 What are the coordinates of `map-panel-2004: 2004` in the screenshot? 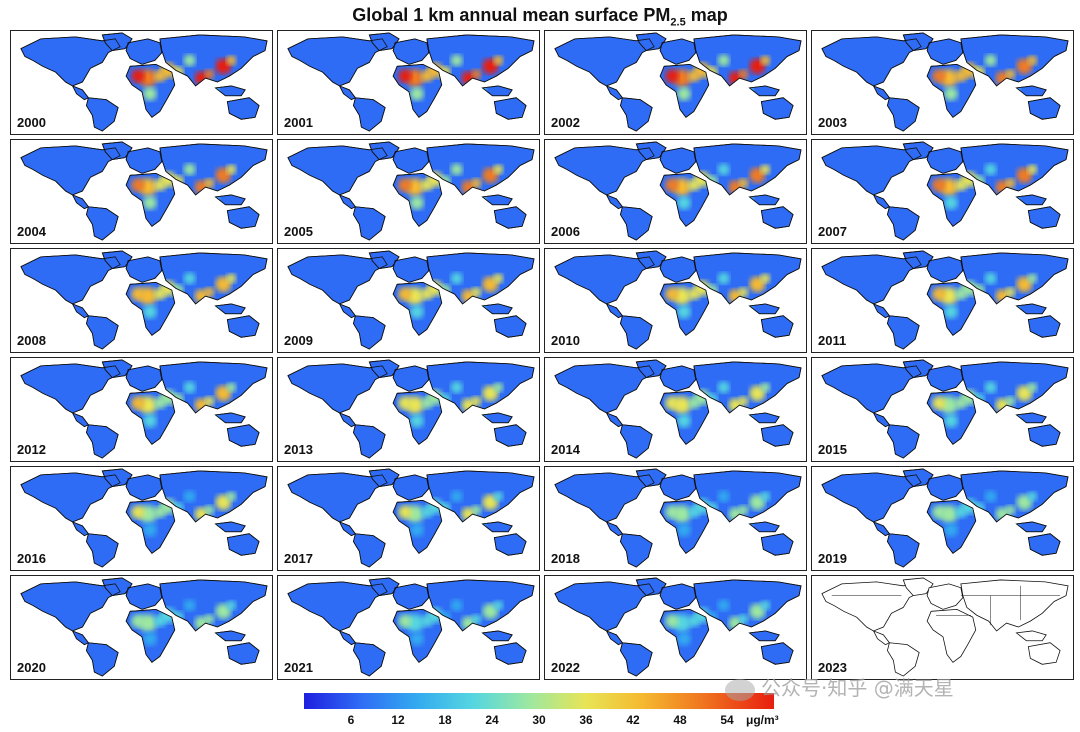 It's located at (141, 191).